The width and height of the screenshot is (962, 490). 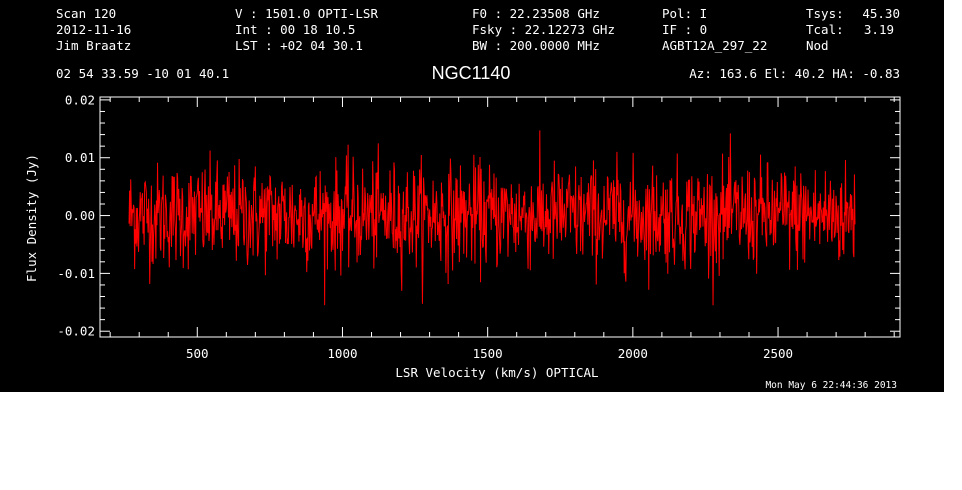 What do you see at coordinates (536, 13) in the screenshot?
I see `header-f0: F0 : 22.23508 GHz` at bounding box center [536, 13].